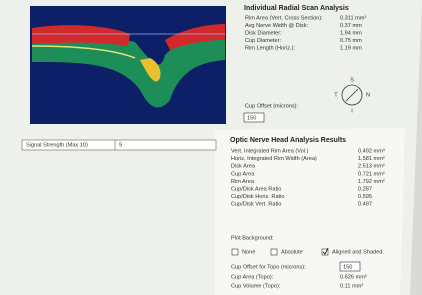 The height and width of the screenshot is (295, 422). I want to click on section-title: Individual Radial Scan Analysis, so click(296, 8).